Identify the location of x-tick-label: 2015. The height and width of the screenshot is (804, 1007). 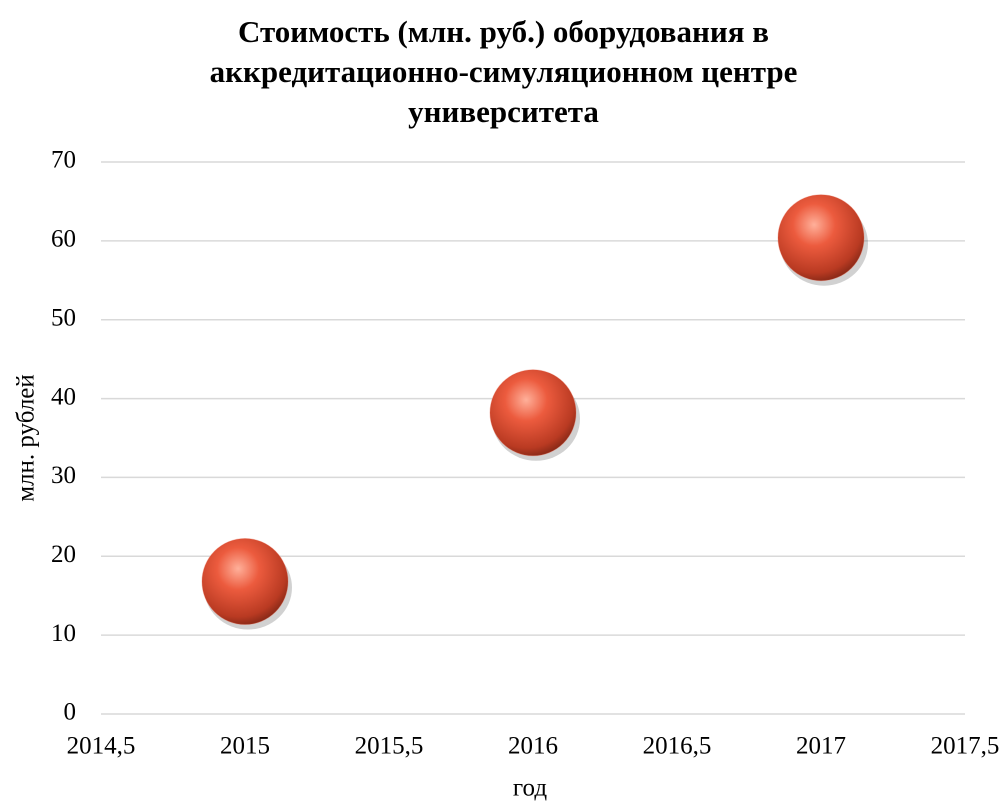
(245, 746).